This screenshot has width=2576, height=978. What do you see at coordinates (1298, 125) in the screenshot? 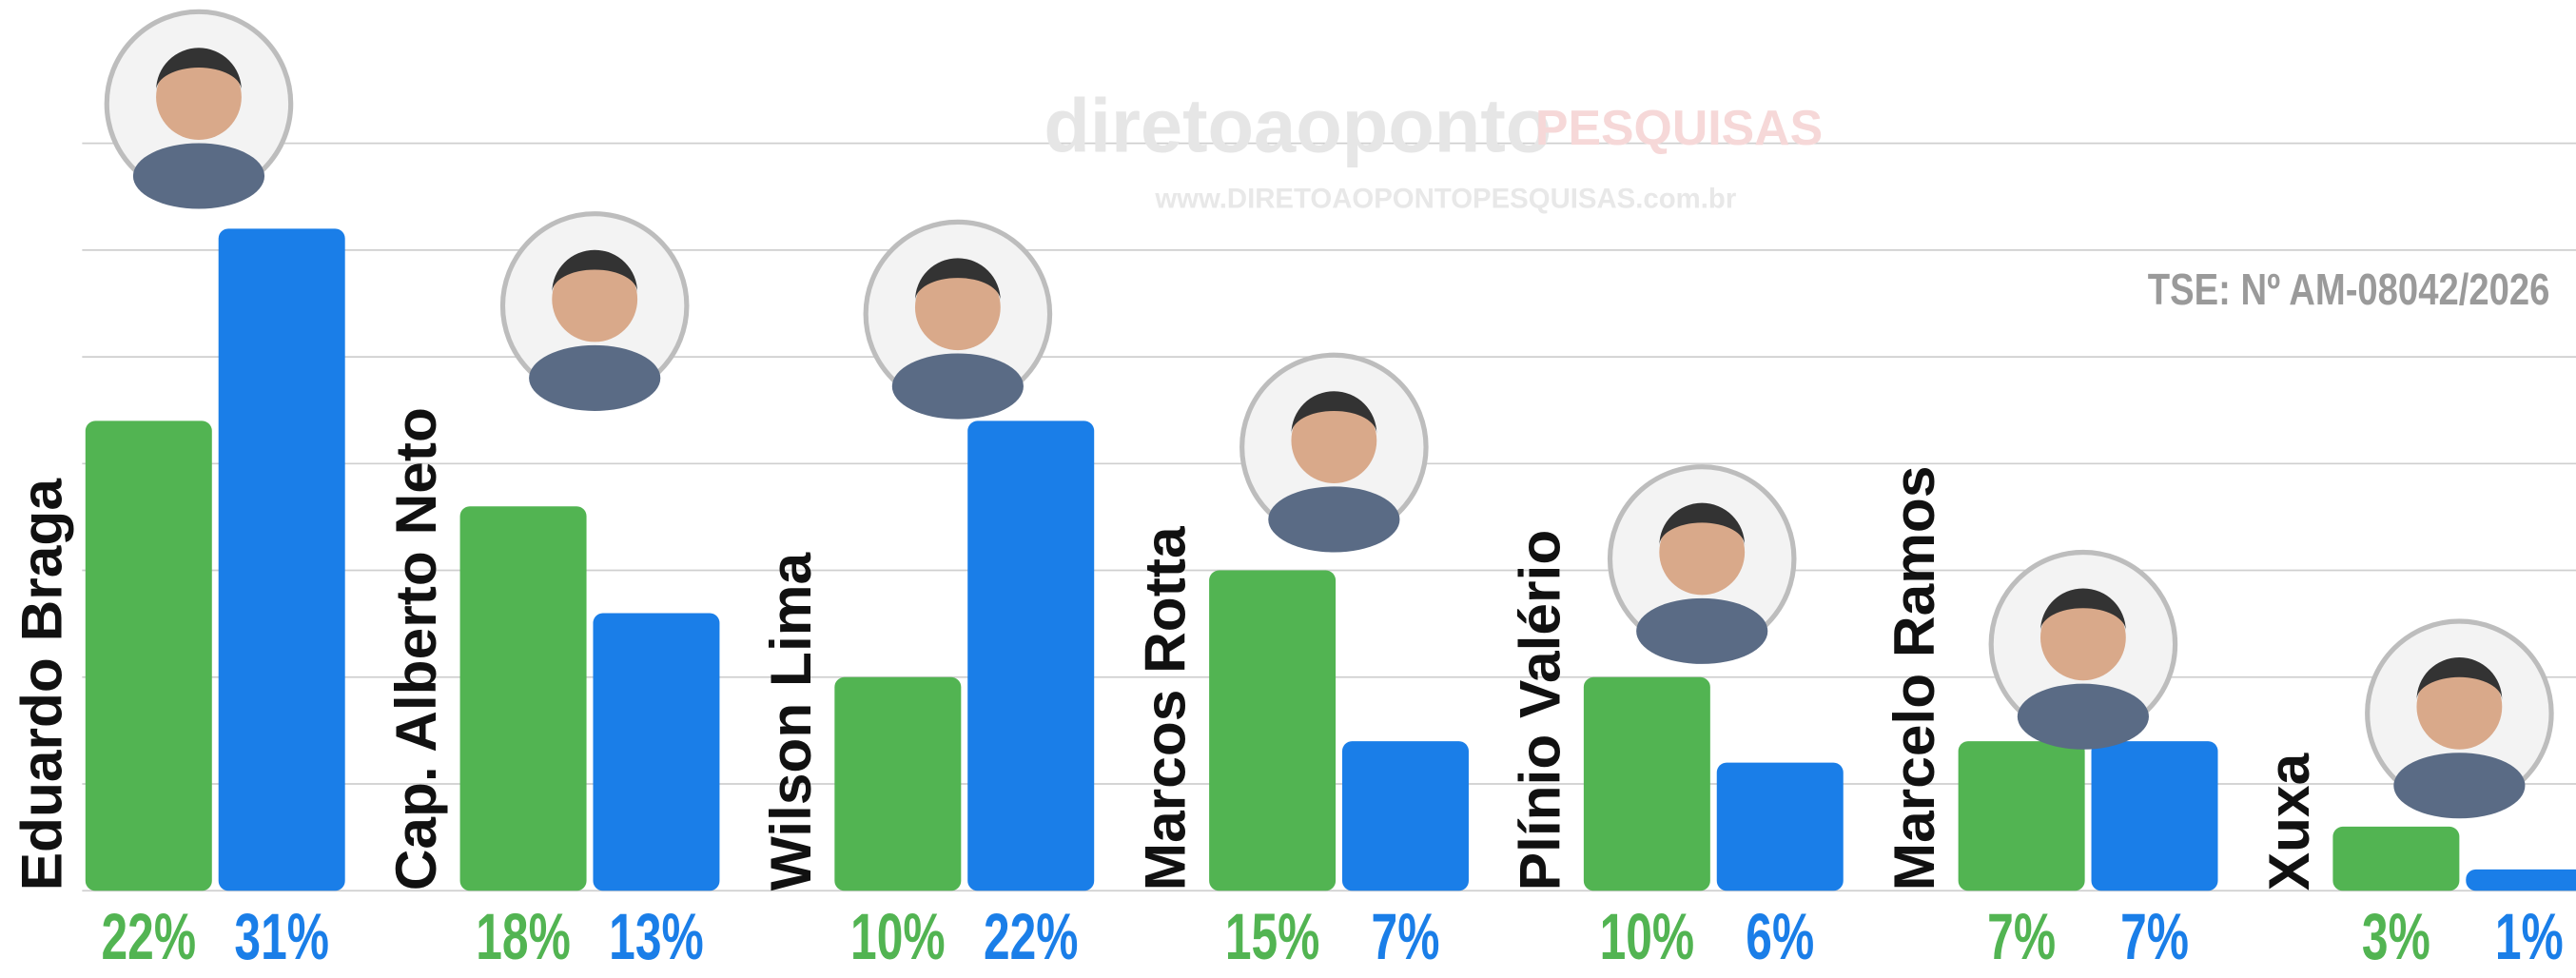
I see `watermark-brand: diretoaoponto` at bounding box center [1298, 125].